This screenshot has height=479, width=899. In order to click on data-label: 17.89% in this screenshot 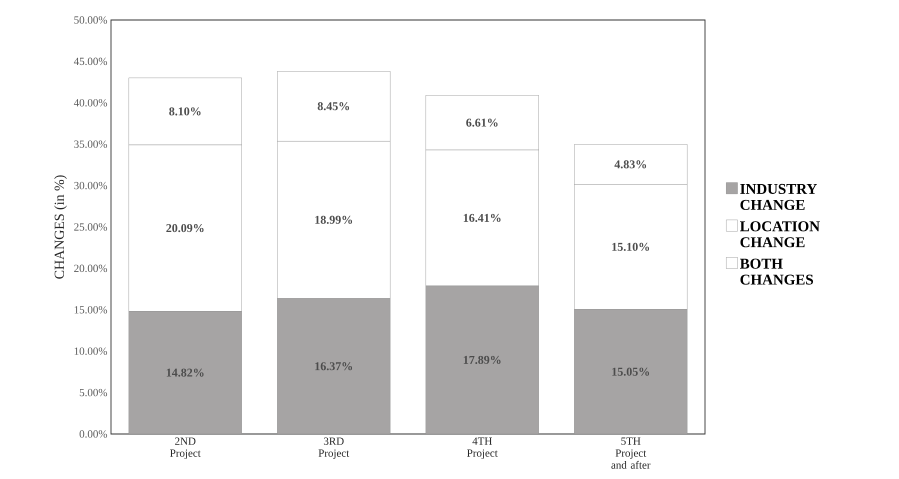, I will do `click(482, 360)`.